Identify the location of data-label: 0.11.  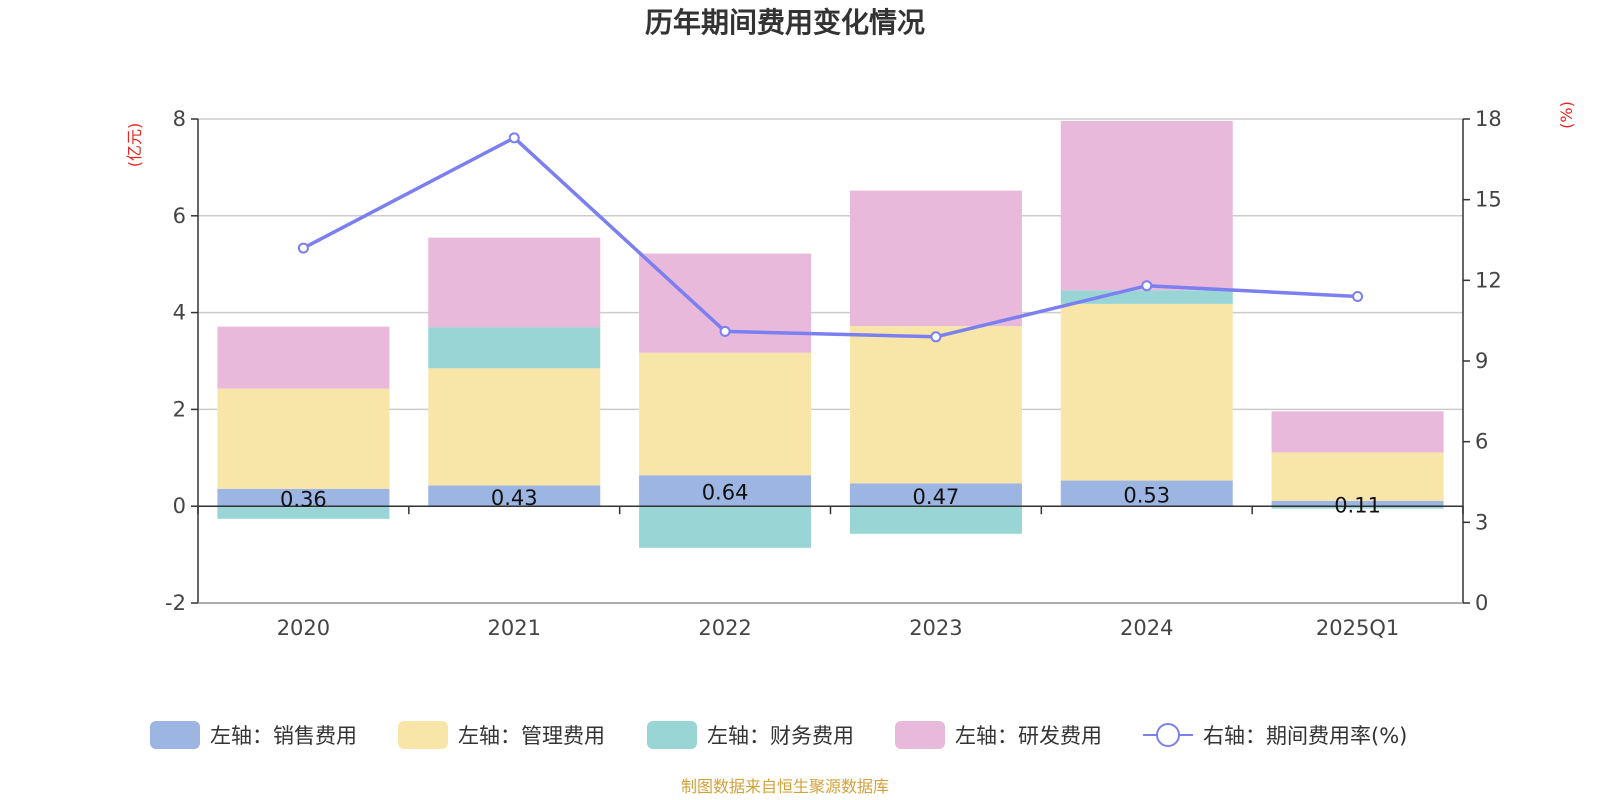
(1357, 506).